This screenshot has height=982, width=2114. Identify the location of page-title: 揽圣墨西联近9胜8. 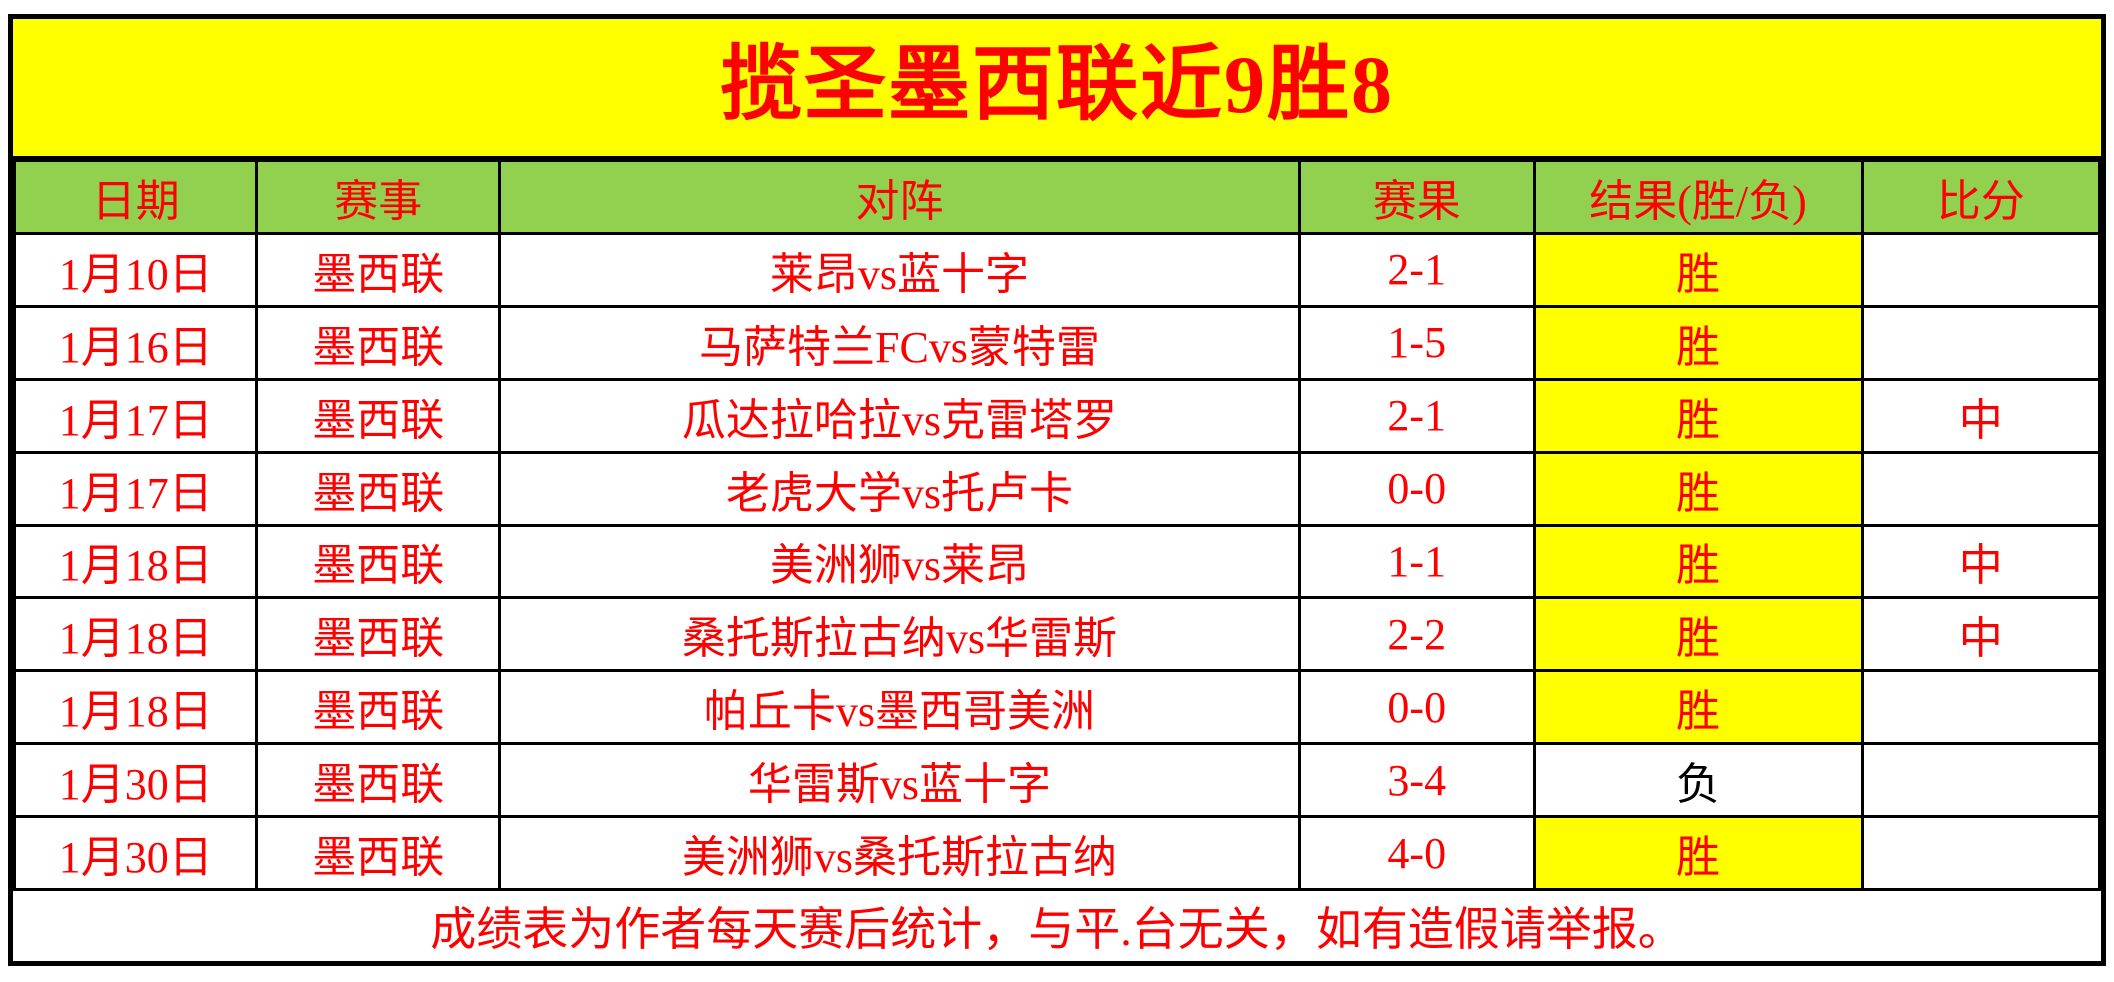
(1056, 84).